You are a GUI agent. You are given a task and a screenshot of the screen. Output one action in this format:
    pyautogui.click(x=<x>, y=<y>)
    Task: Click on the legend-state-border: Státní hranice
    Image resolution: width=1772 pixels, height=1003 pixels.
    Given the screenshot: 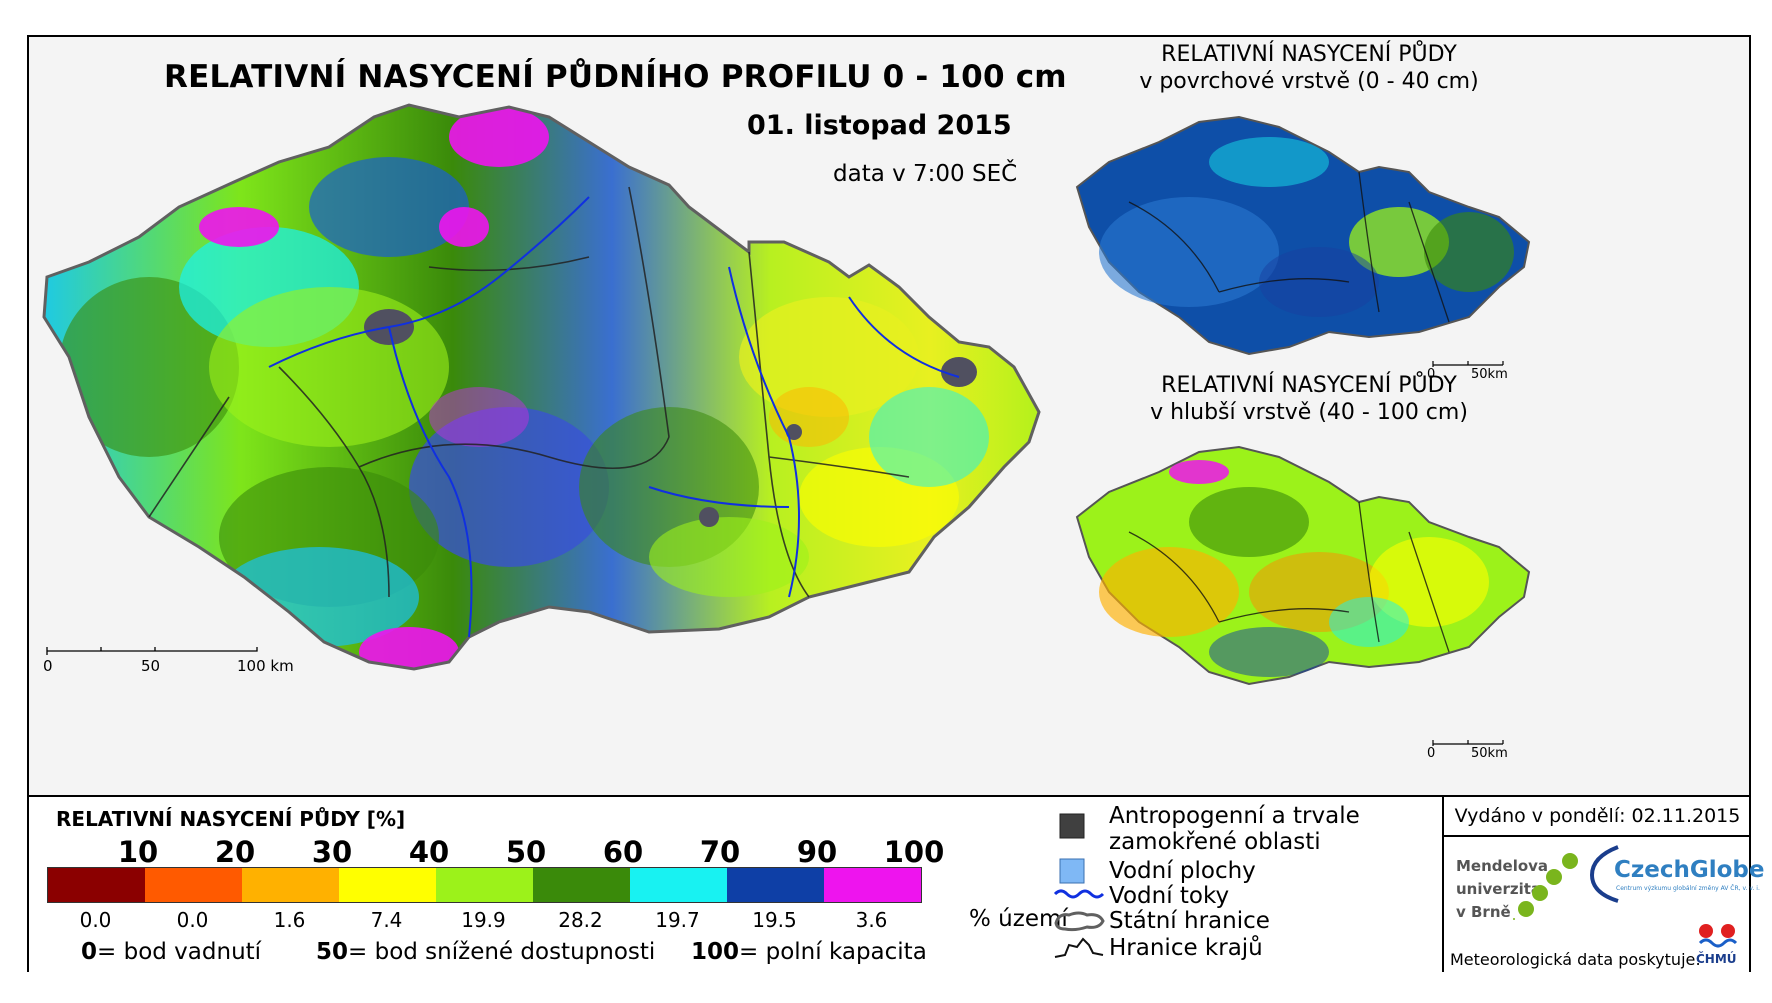 What is the action you would take?
    pyautogui.click(x=1189, y=921)
    